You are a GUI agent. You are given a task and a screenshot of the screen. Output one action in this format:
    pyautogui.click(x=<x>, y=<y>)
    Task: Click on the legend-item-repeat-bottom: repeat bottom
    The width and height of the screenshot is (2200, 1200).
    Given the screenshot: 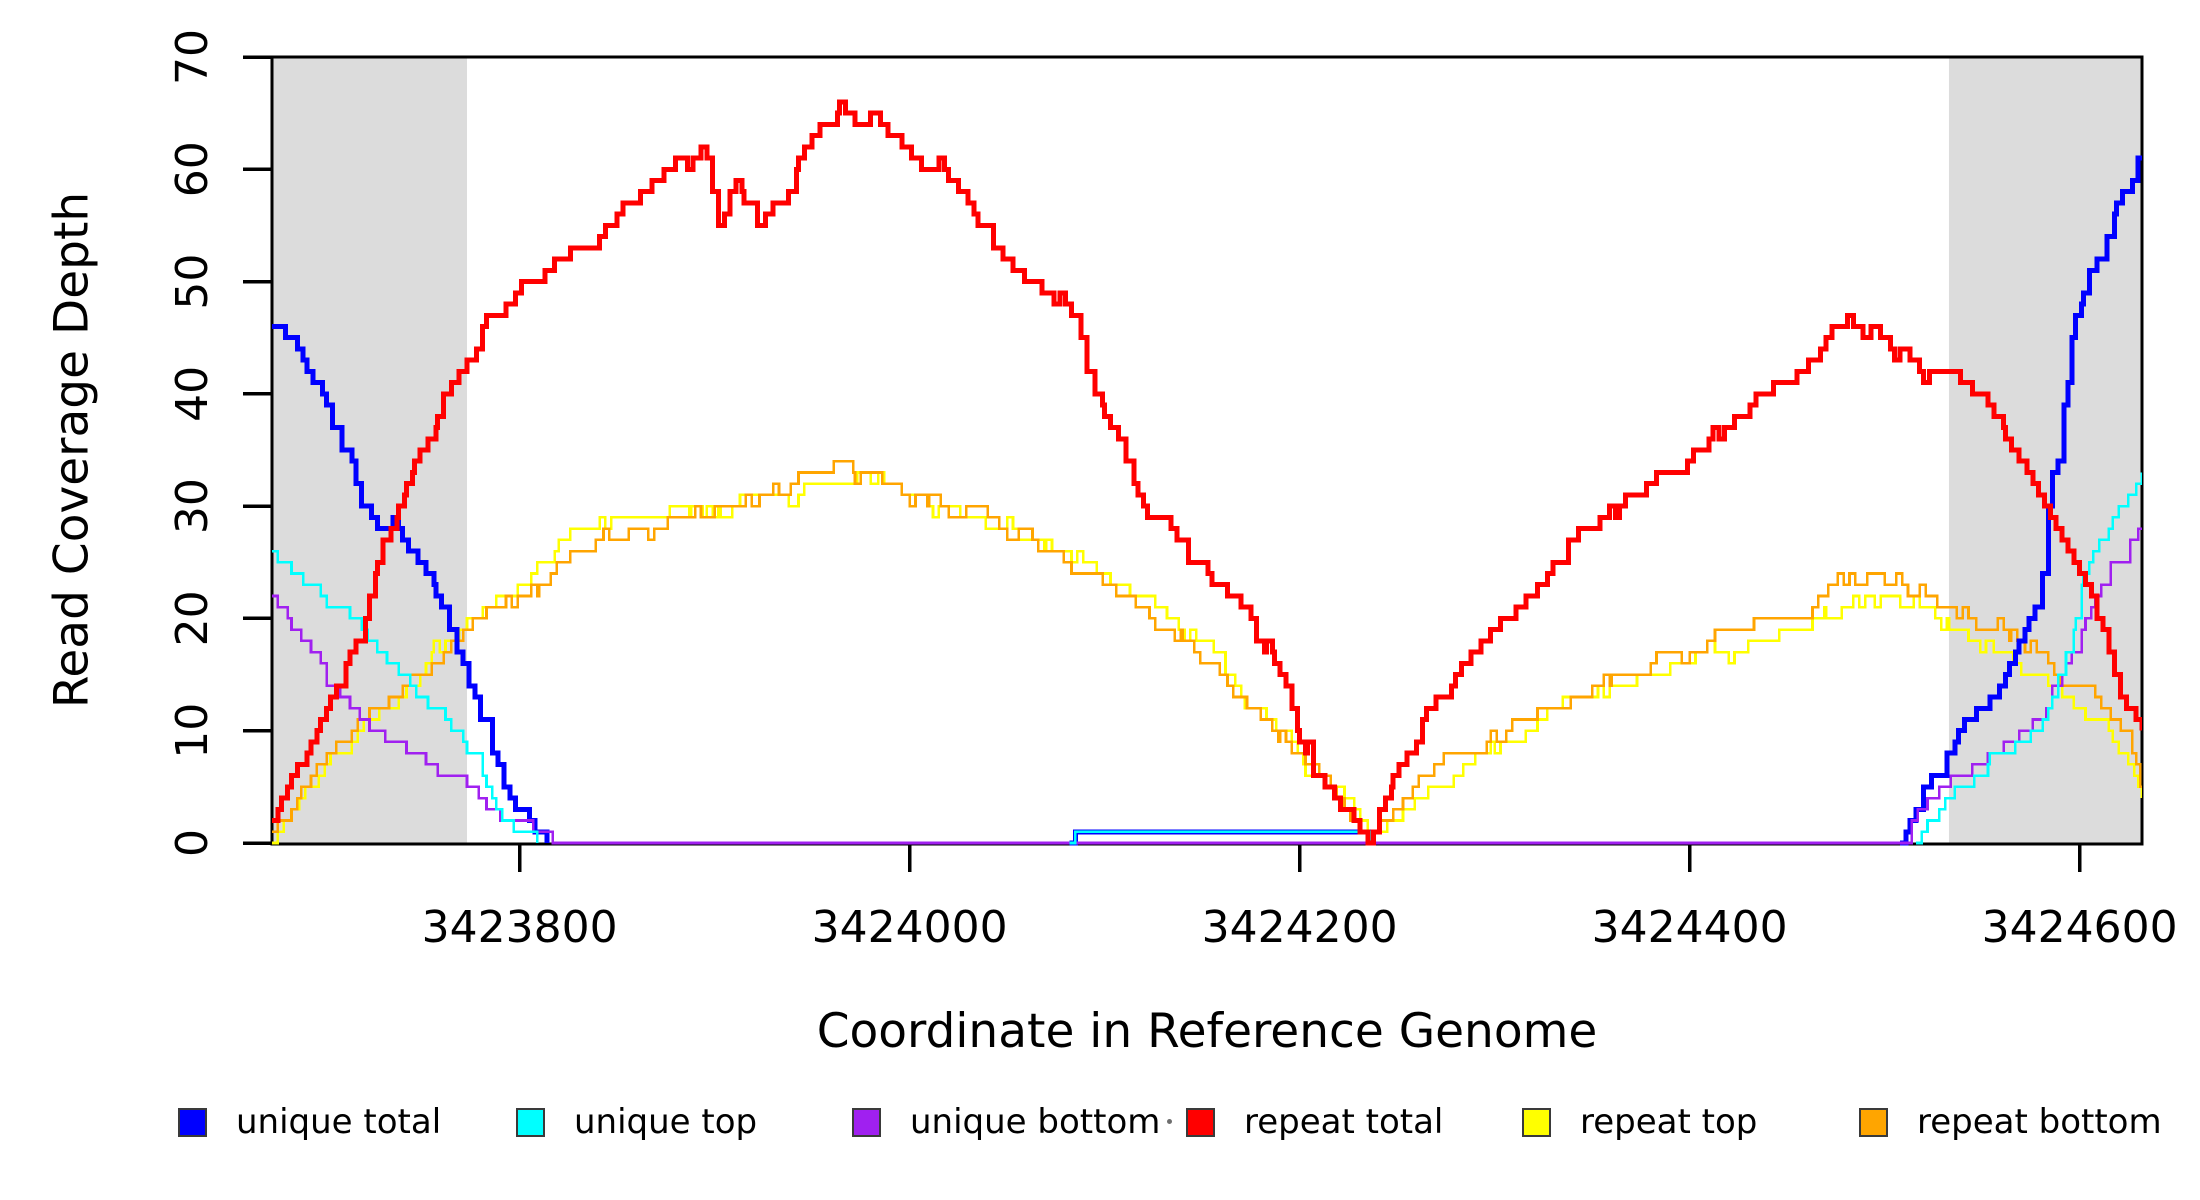 What is the action you would take?
    pyautogui.click(x=2010, y=1122)
    